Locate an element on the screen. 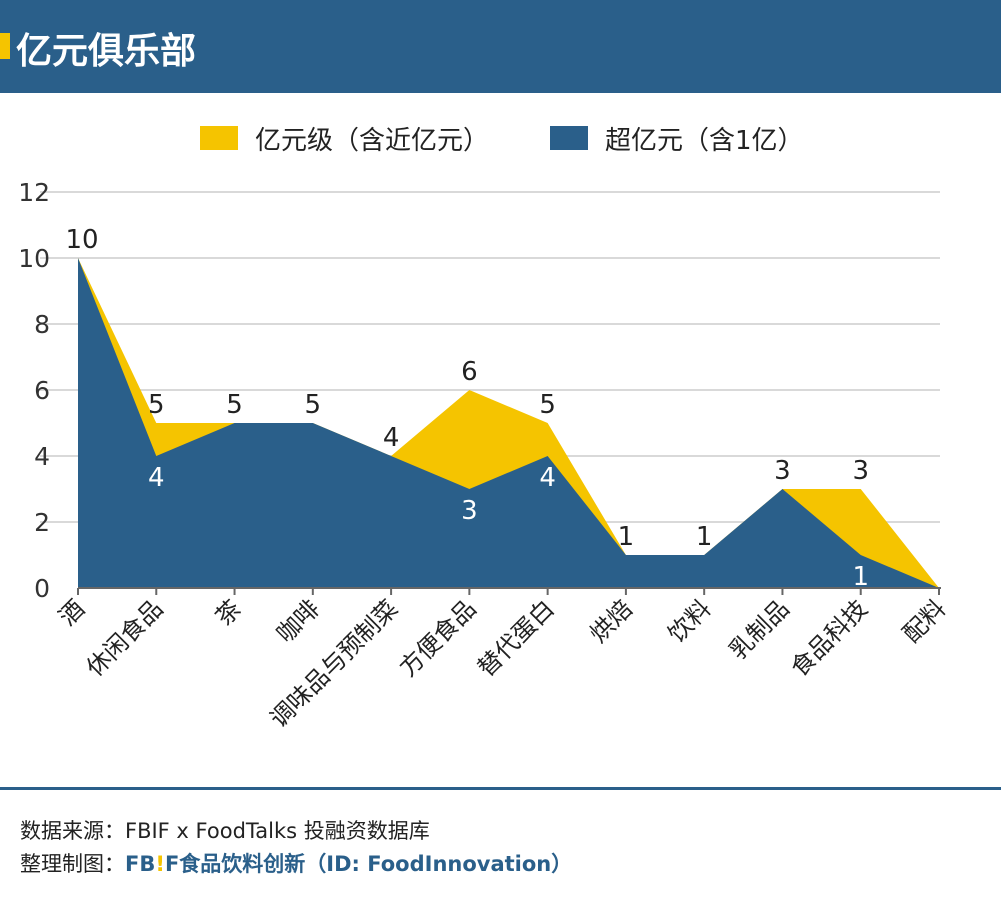 This screenshot has width=1001, height=897. x-tick-label: 饮料 is located at coordinates (690, 621).